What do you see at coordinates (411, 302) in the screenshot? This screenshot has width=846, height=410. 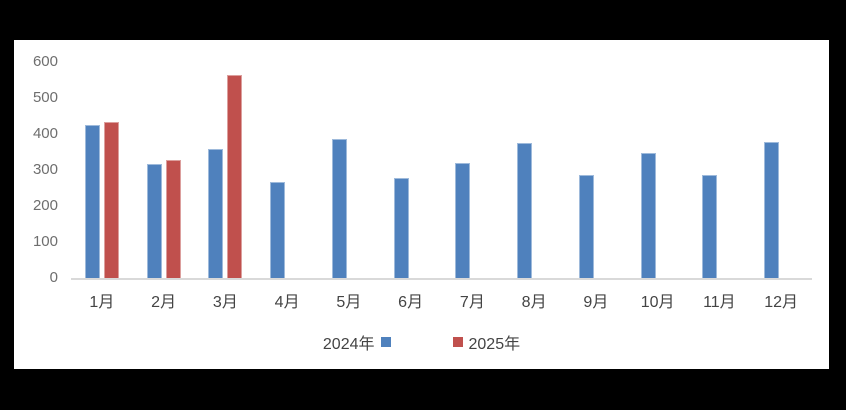 I see `x-axis-label-6月: 6月` at bounding box center [411, 302].